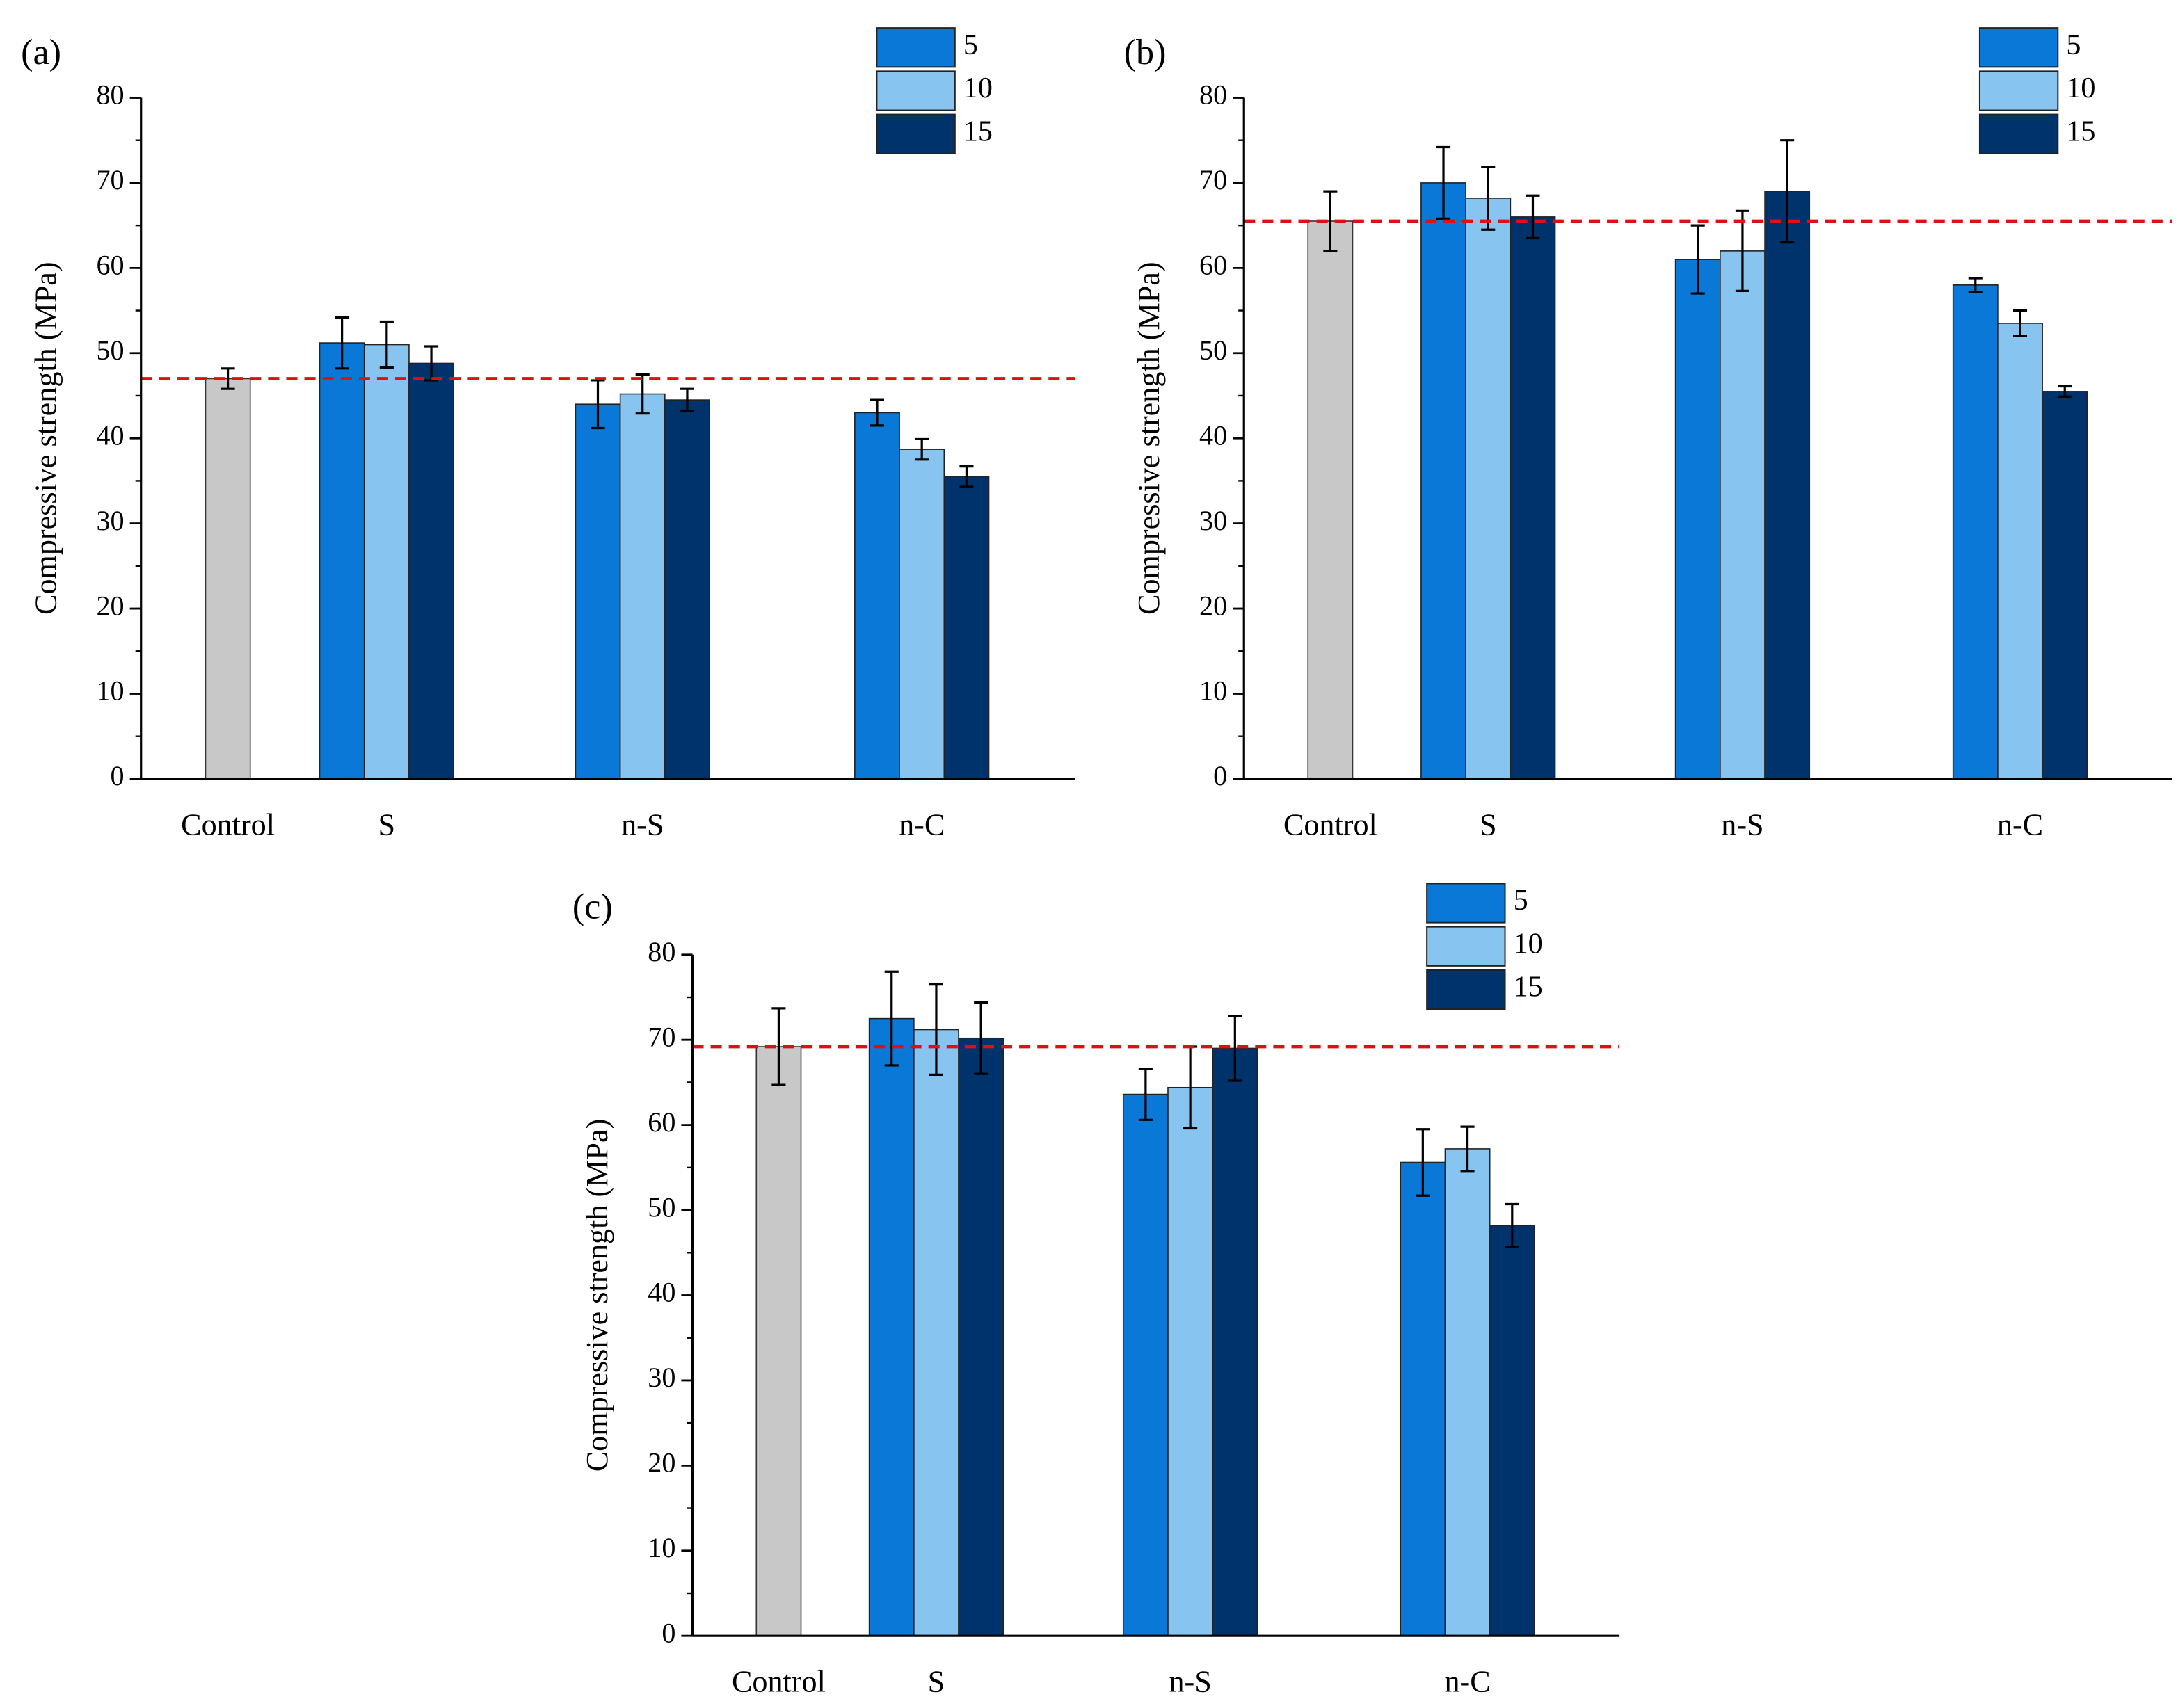  Describe the element at coordinates (41, 52) in the screenshot. I see `panel-label: (a)` at that location.